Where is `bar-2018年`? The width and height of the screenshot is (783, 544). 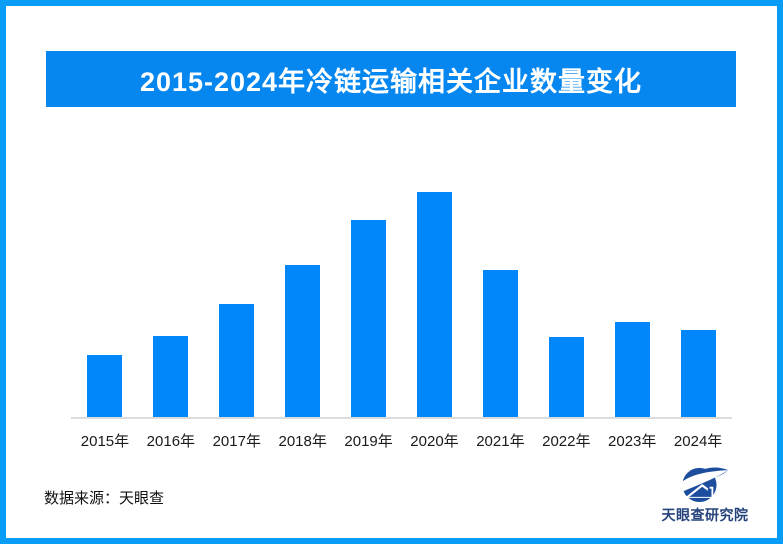
bar-2018年 is located at coordinates (303, 341).